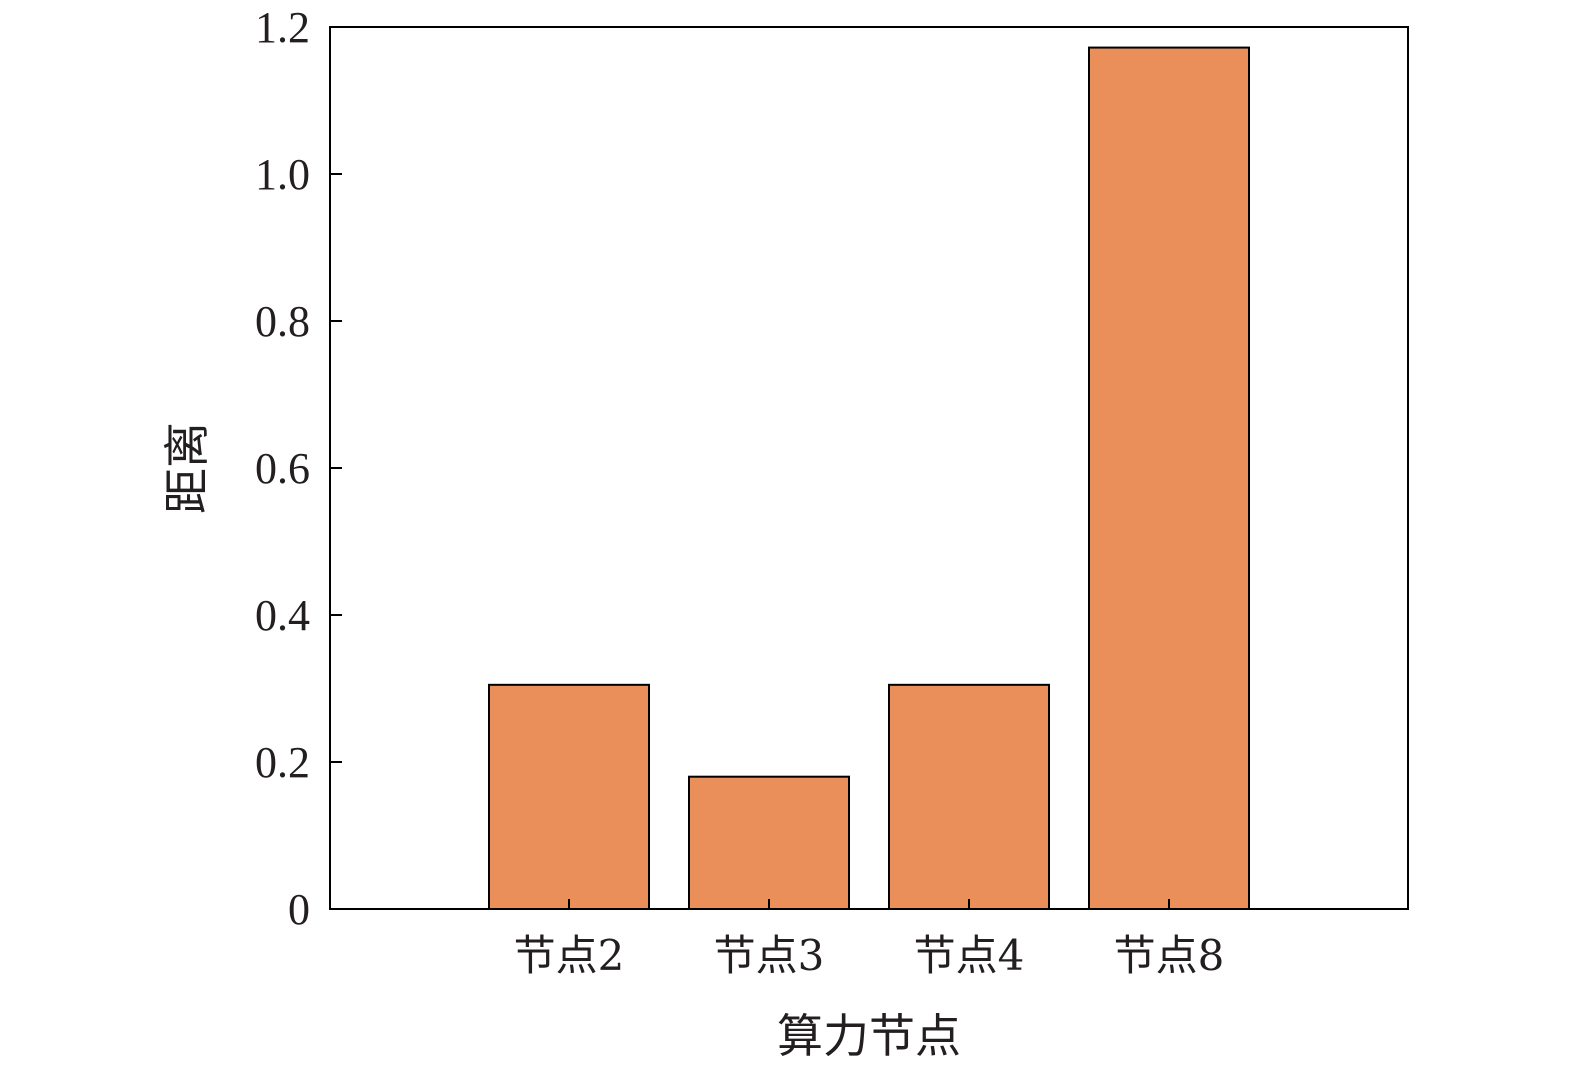 This screenshot has height=1067, width=1575. Describe the element at coordinates (282, 27) in the screenshot. I see `y-tick-label: 1.2` at that location.